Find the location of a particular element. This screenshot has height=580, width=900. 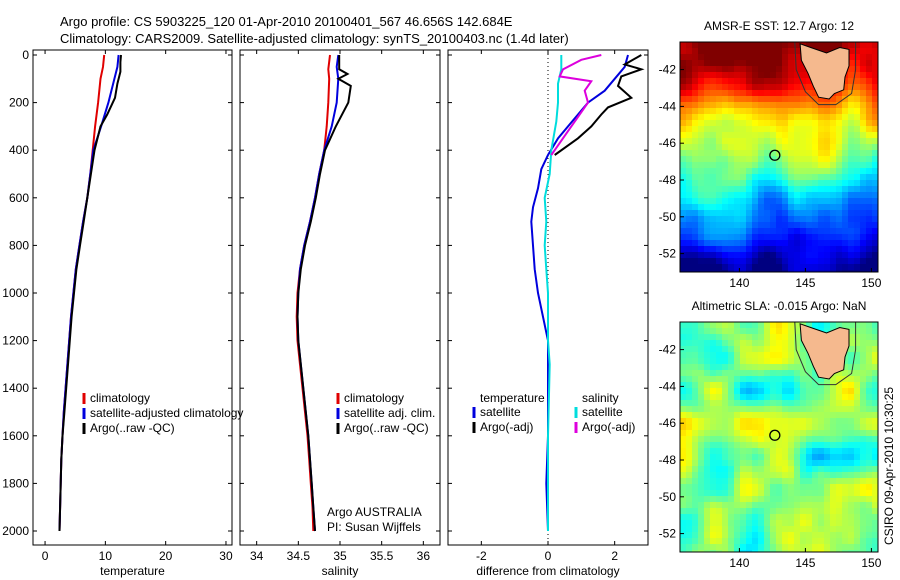

x-tick-label: 20 is located at coordinates (166, 556).